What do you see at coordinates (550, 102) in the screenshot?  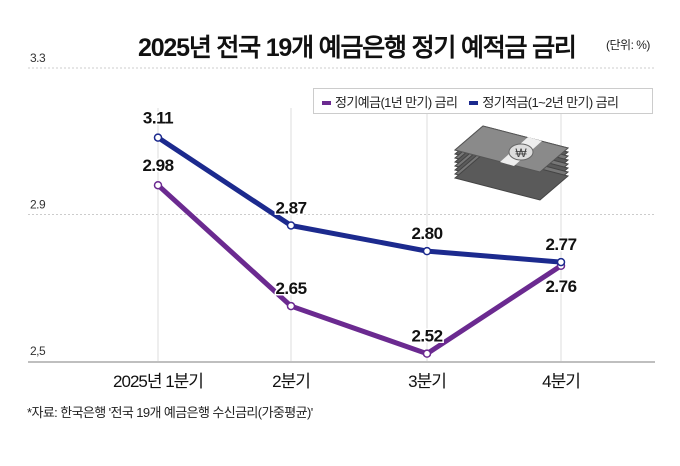 I see `legend-label: 정기적금(1~2년 만기) 금리` at bounding box center [550, 102].